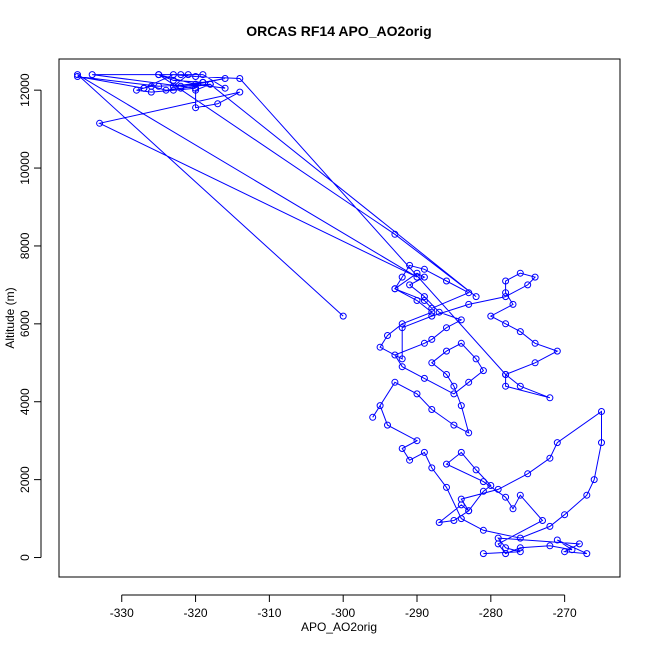 The width and height of the screenshot is (650, 650). Describe the element at coordinates (25, 479) in the screenshot. I see `y-tick-label: 2000` at that location.